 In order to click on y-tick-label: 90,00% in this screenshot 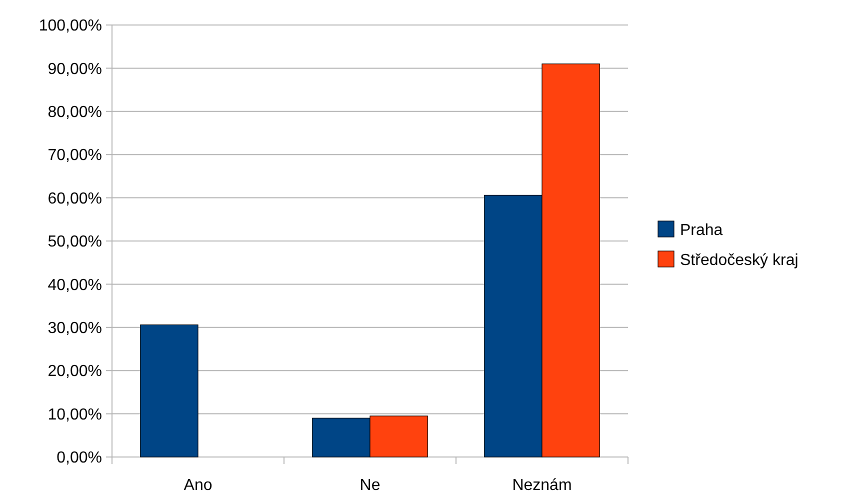, I will do `click(75, 69)`.